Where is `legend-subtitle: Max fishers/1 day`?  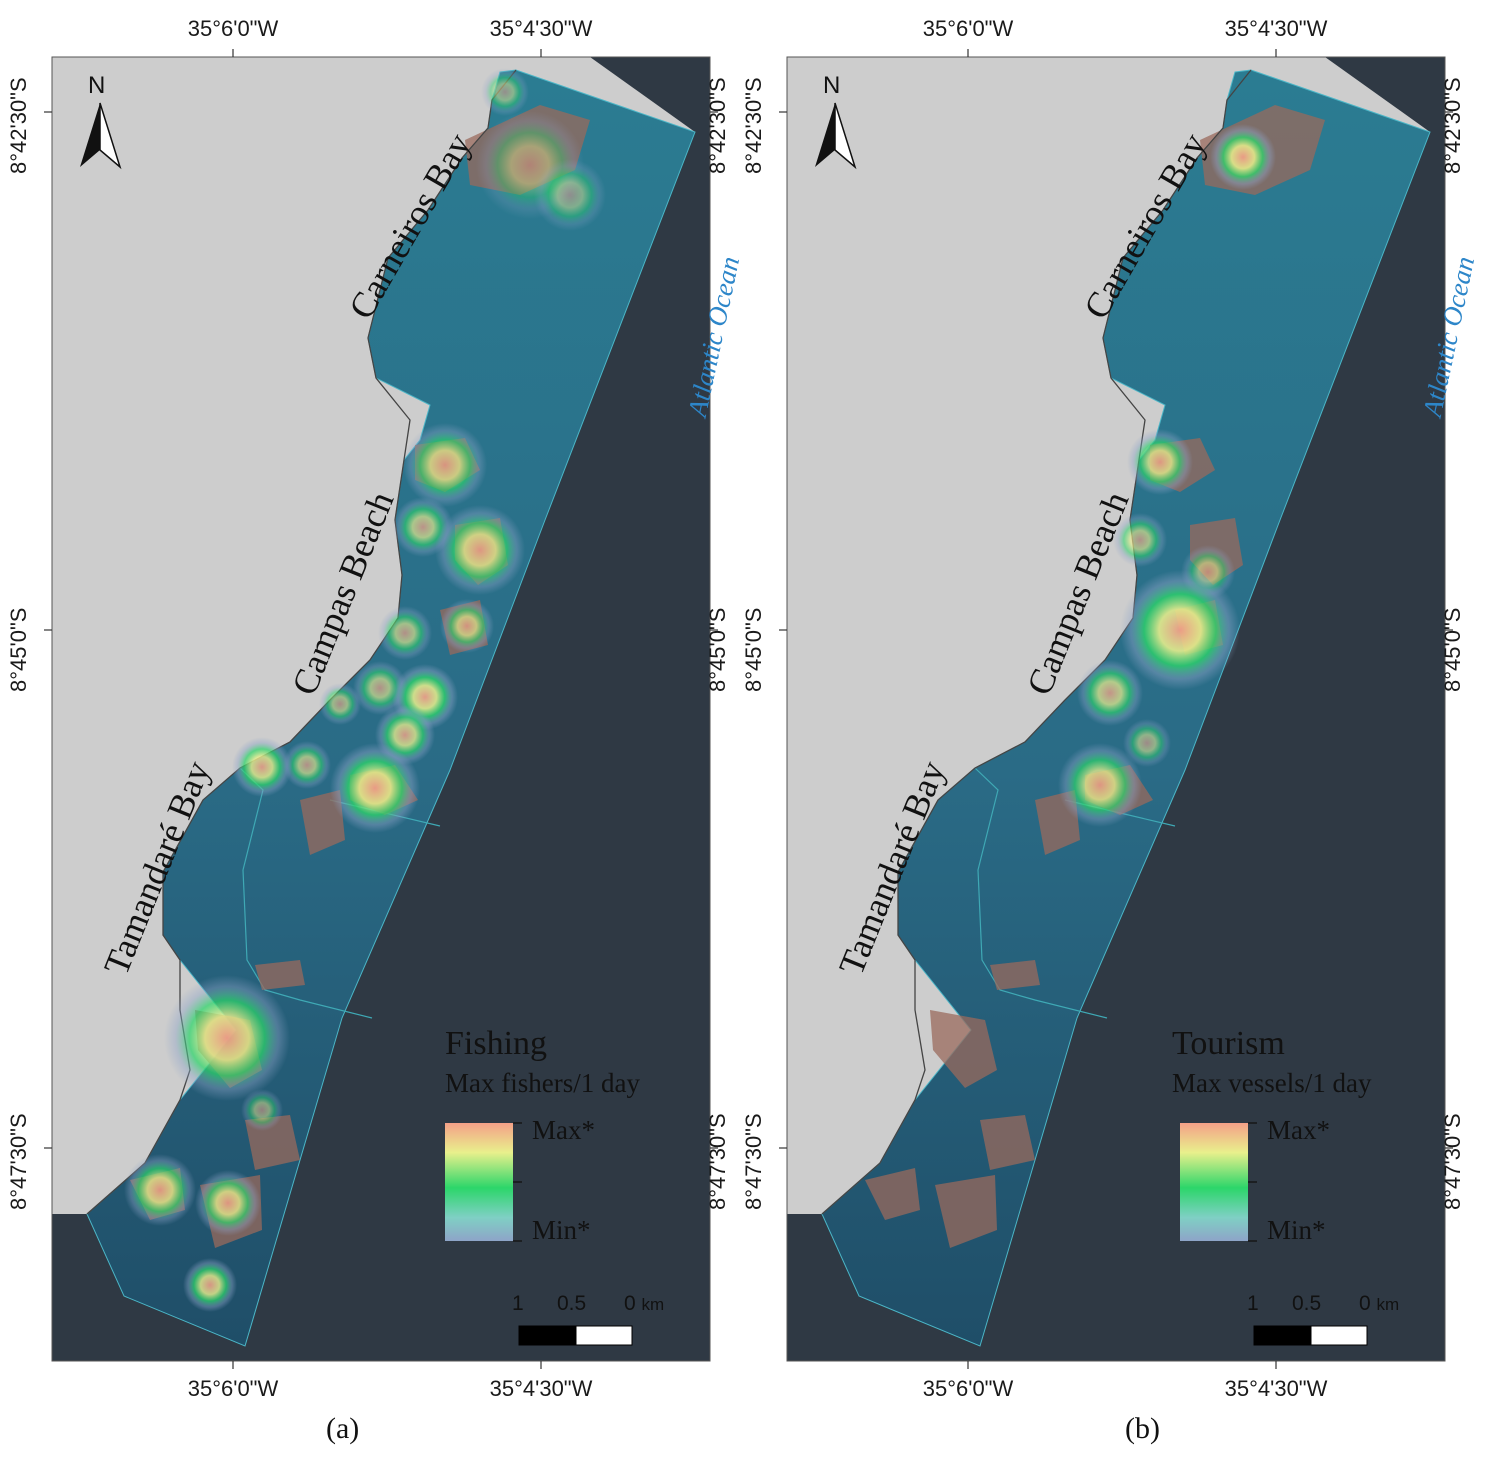
legend-subtitle: Max fishers/1 day is located at coordinates (542, 1083).